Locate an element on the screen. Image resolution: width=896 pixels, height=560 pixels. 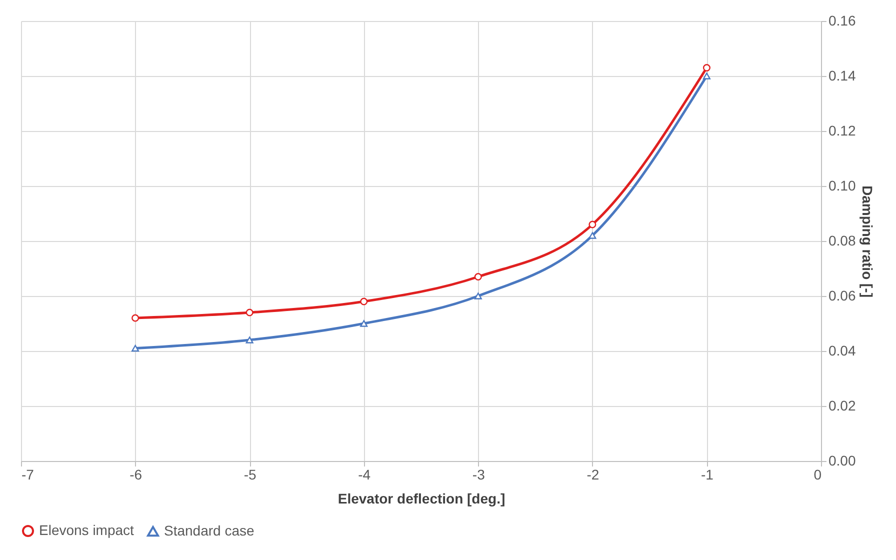
y-tick-label: 0.00 is located at coordinates (842, 460).